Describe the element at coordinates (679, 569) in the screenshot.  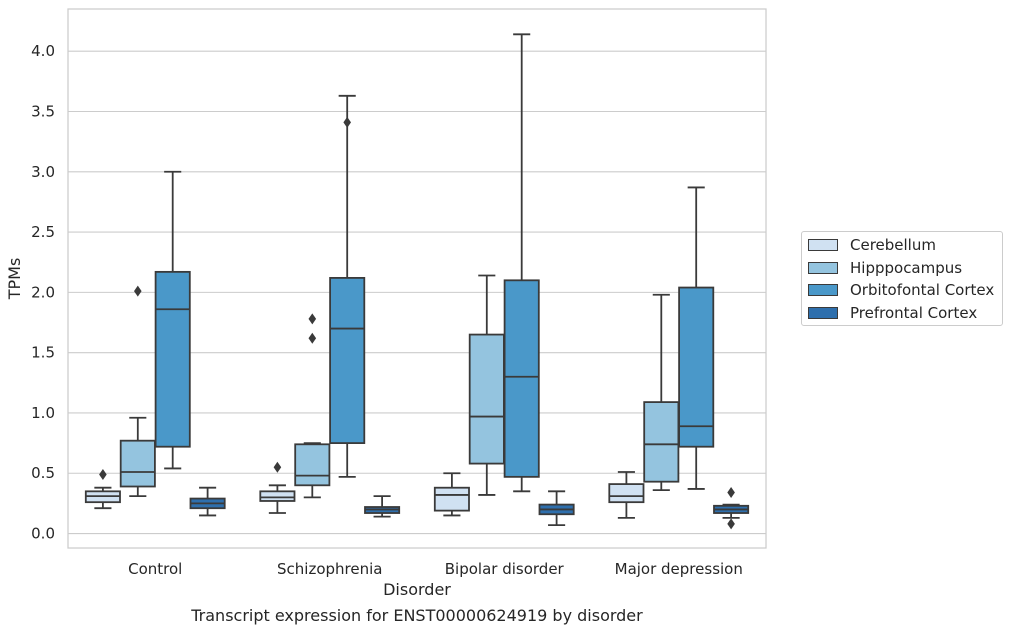
I see `x-tick-label: Major depression` at that location.